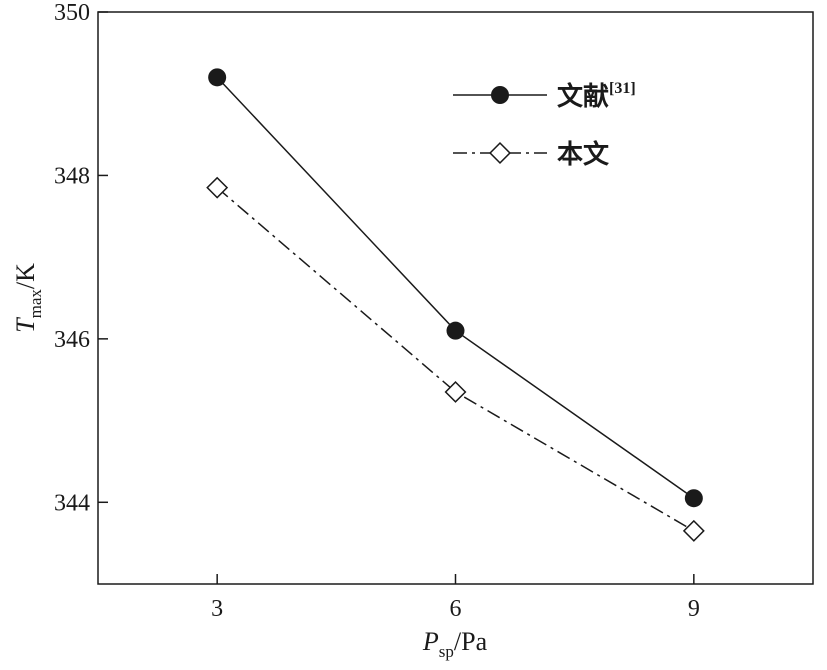 The width and height of the screenshot is (827, 670). What do you see at coordinates (455, 644) in the screenshot?
I see `x-axis-title: Psp/Pa` at bounding box center [455, 644].